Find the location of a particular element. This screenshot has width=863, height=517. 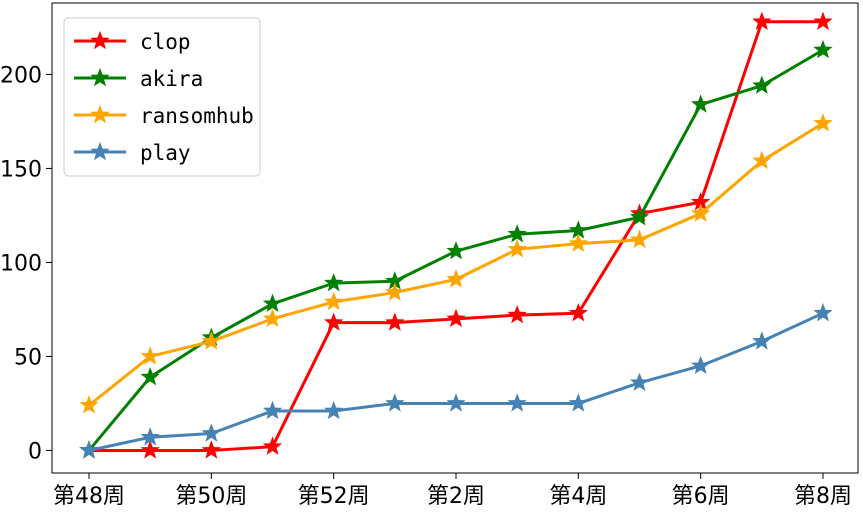

x-tick-label: 第6周 is located at coordinates (701, 496).